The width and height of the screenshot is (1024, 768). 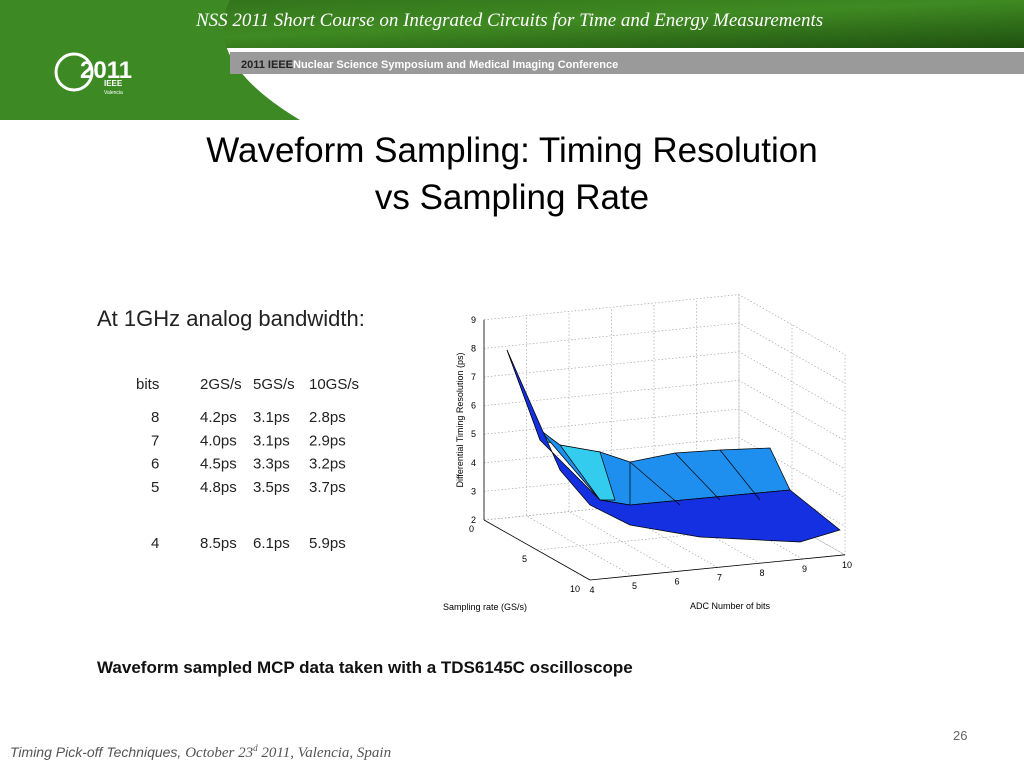 I want to click on table-header: 5GS/s, so click(x=274, y=384).